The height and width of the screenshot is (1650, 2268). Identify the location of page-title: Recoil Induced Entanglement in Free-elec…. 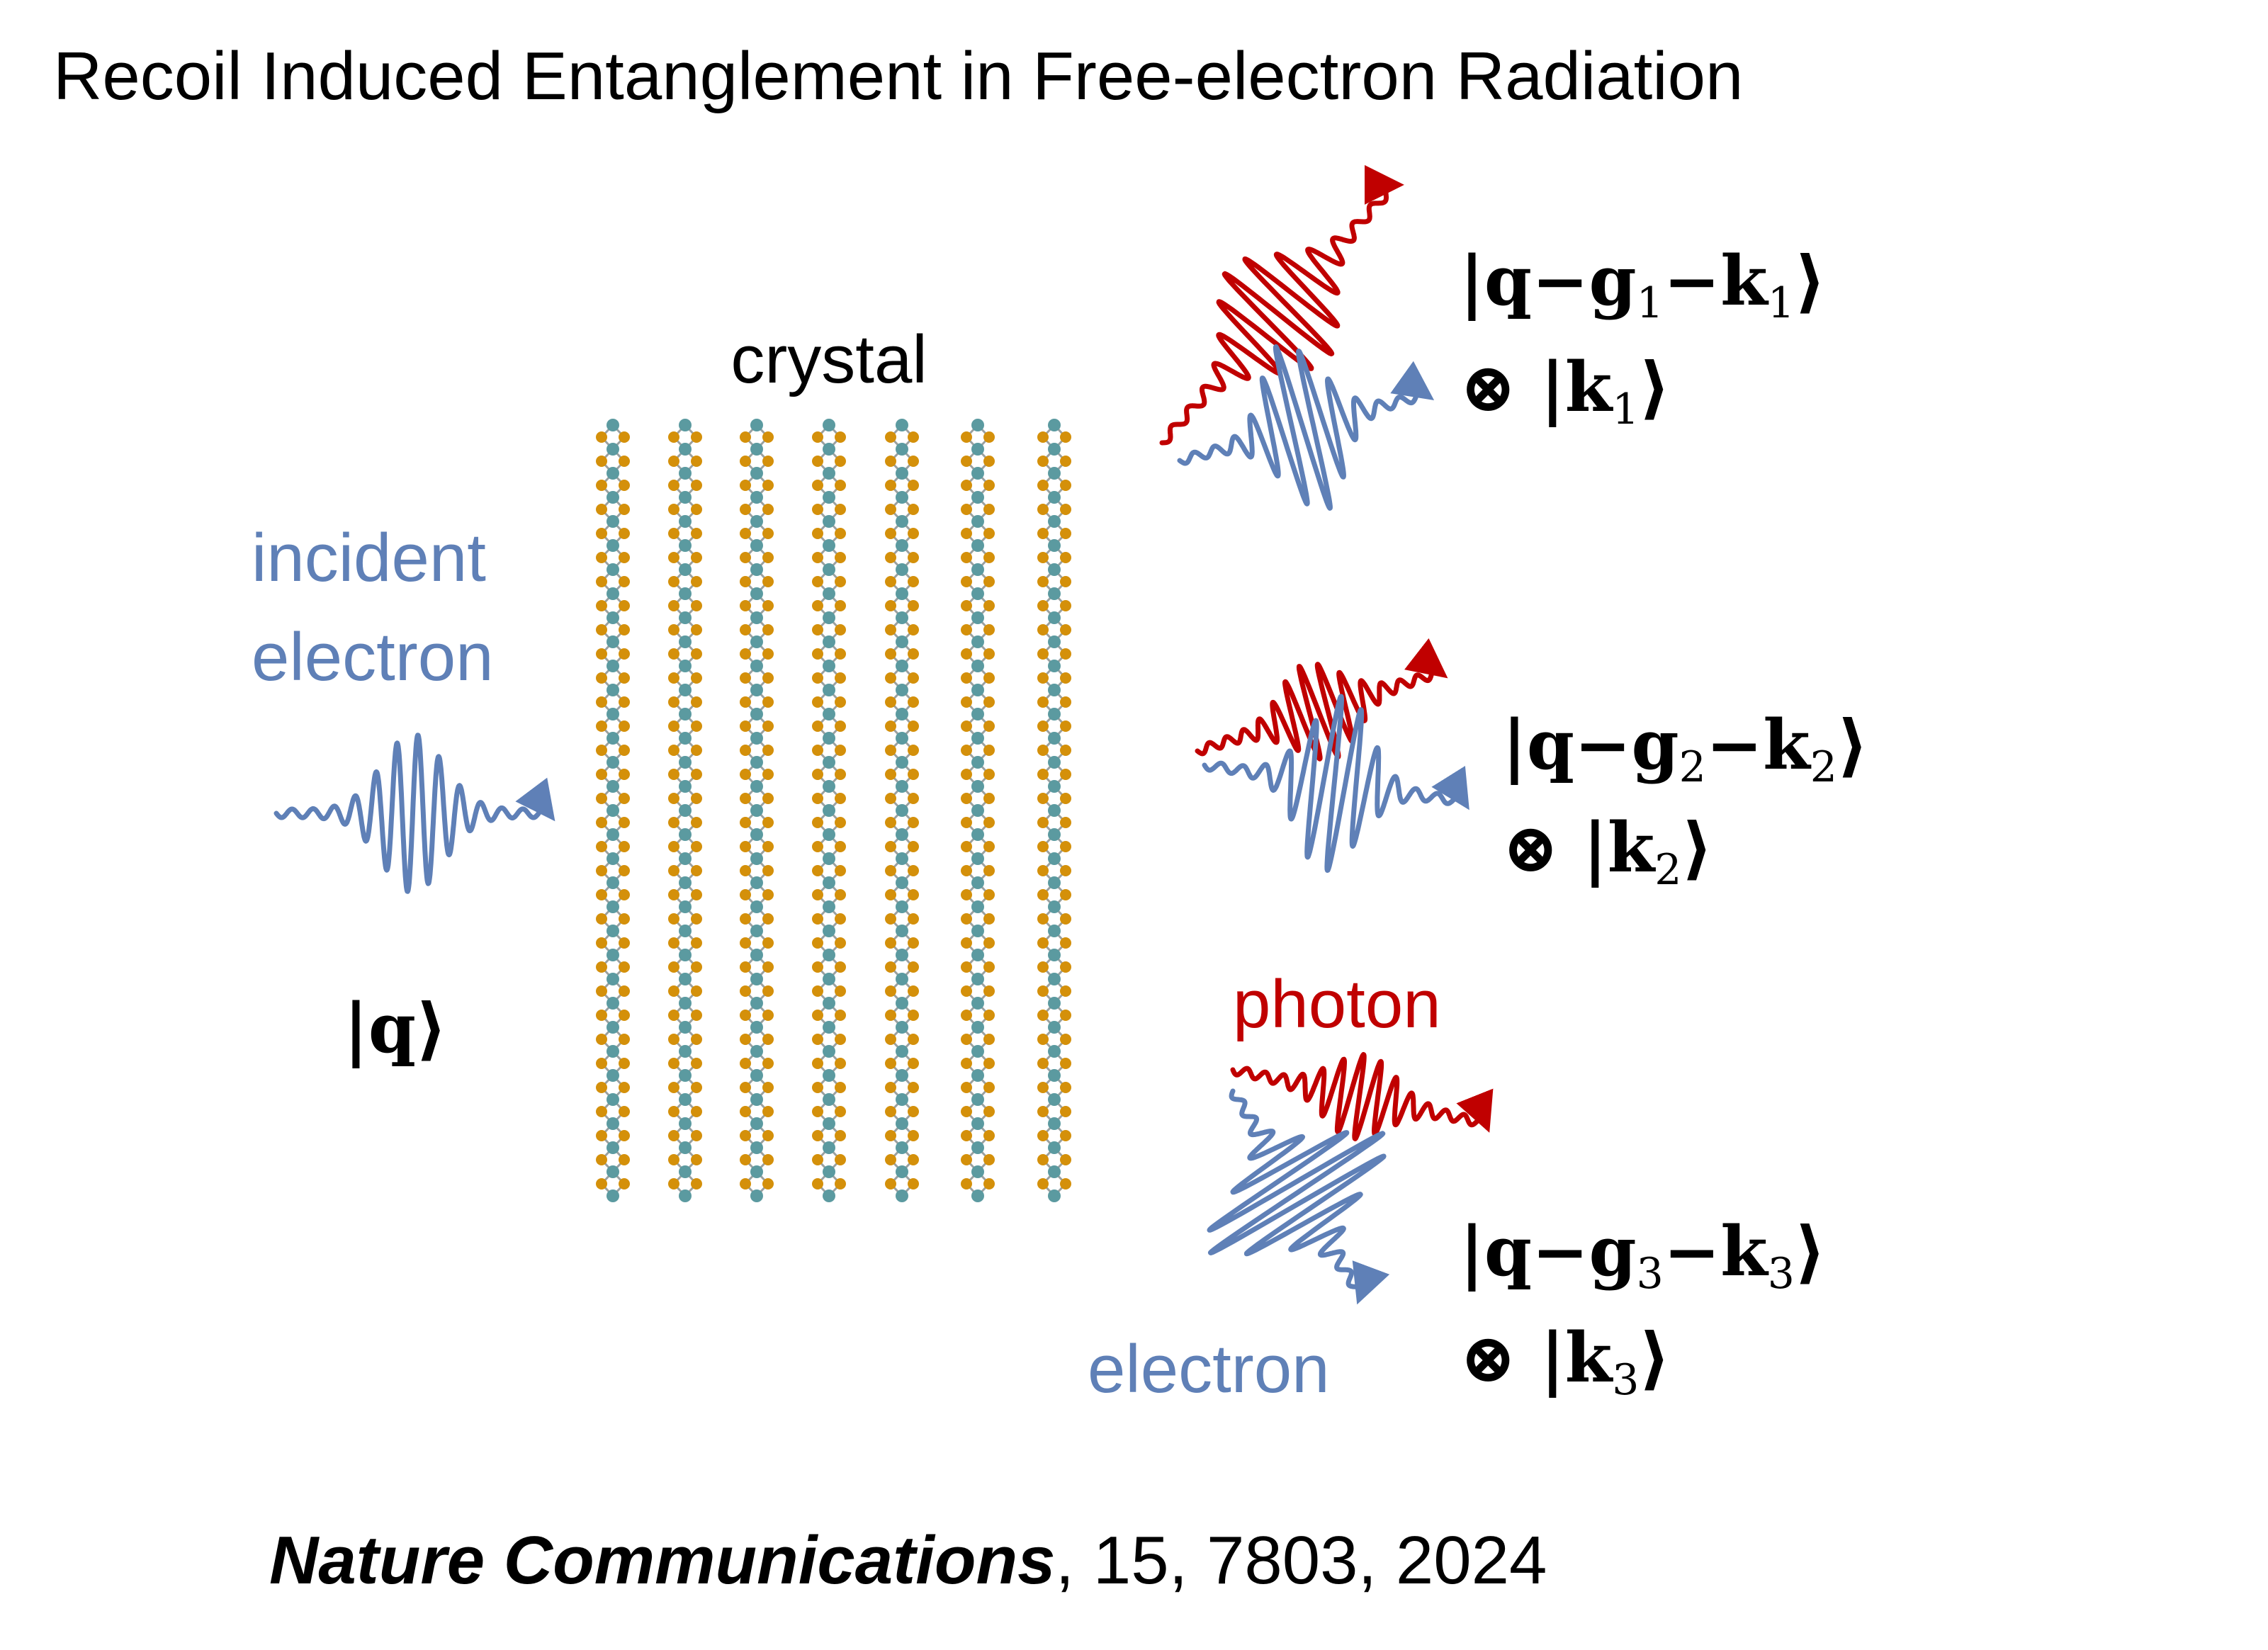
(898, 76).